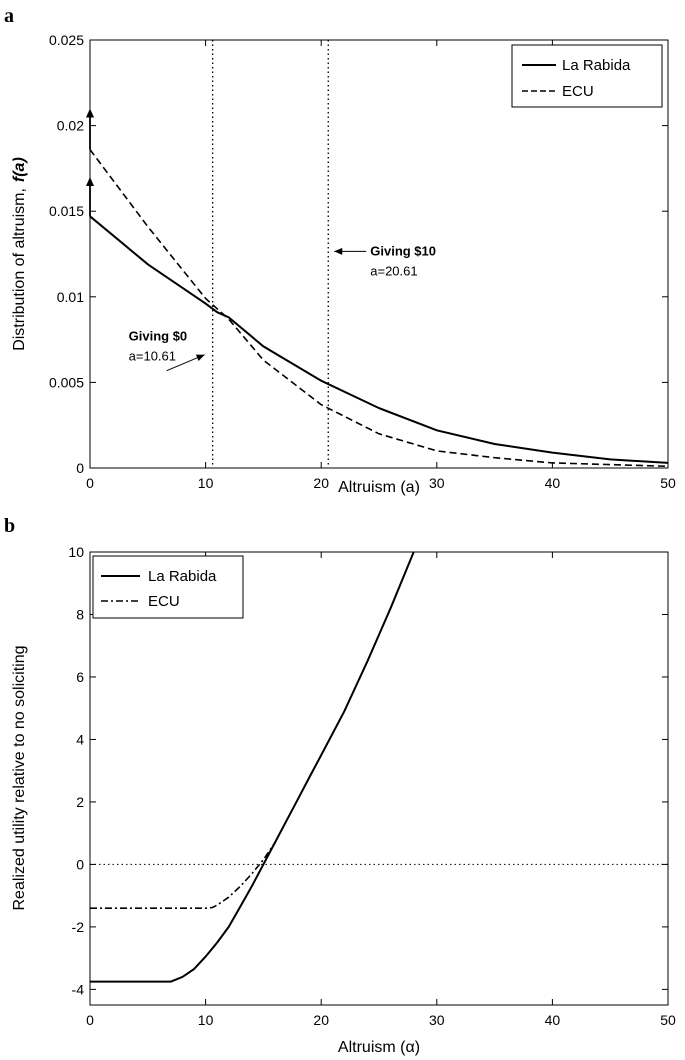 This screenshot has width=685, height=1060. What do you see at coordinates (76, 552) in the screenshot?
I see `y-tick-label: 10` at bounding box center [76, 552].